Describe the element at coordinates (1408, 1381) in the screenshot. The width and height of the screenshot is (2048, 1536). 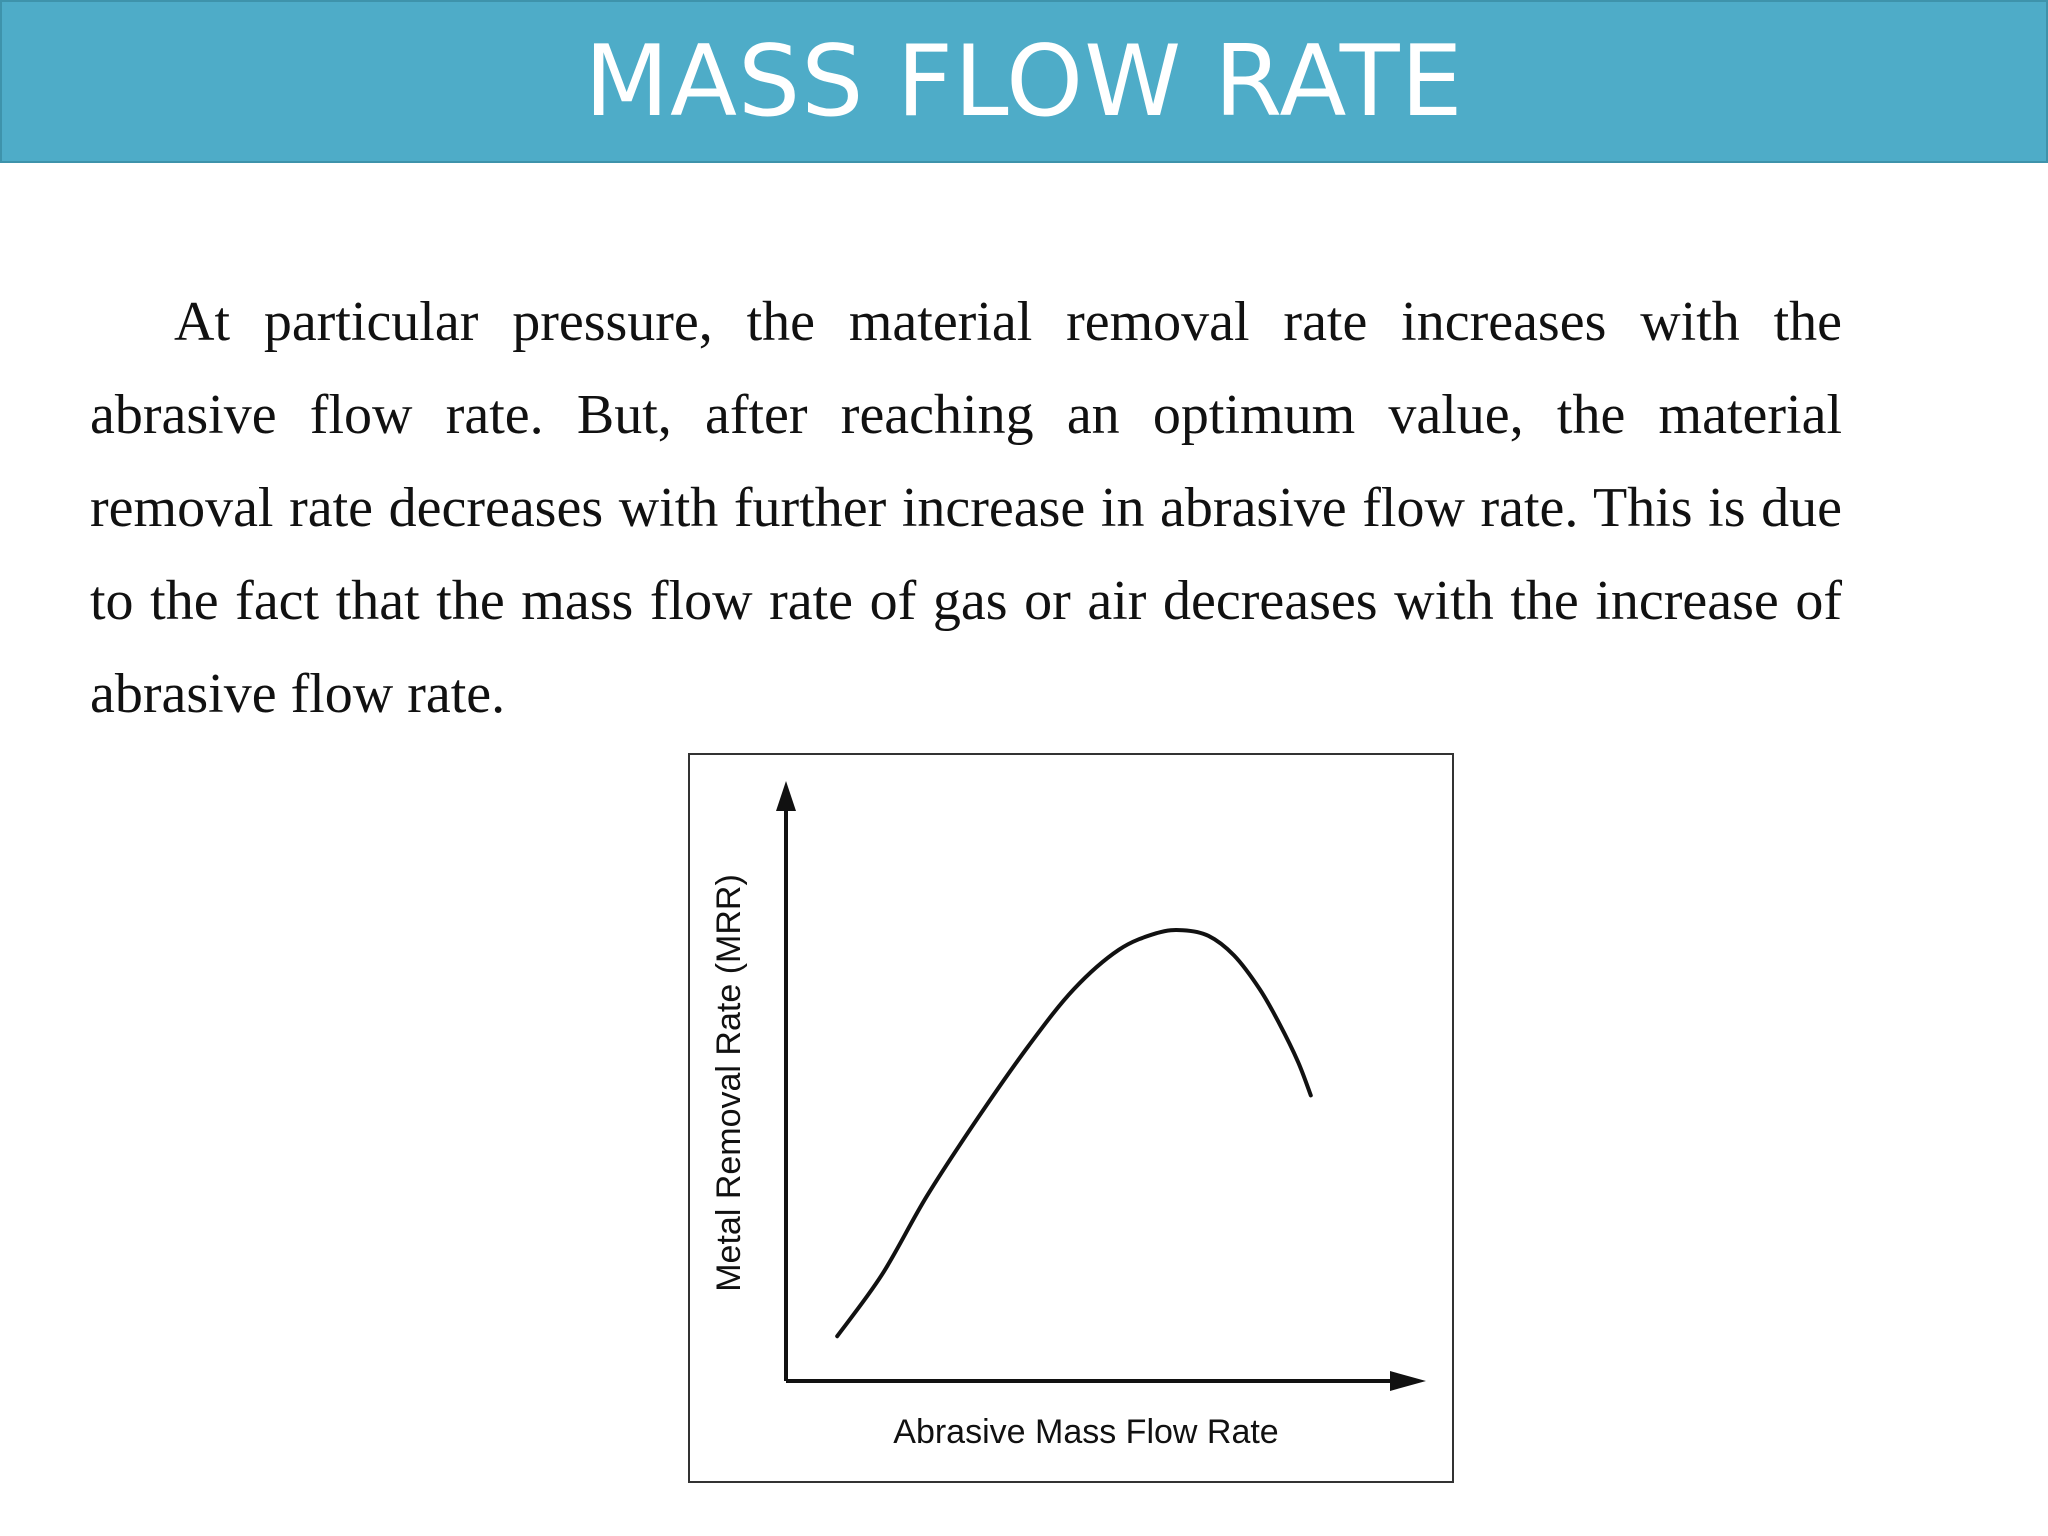
I see `x-axis-arrowhead` at that location.